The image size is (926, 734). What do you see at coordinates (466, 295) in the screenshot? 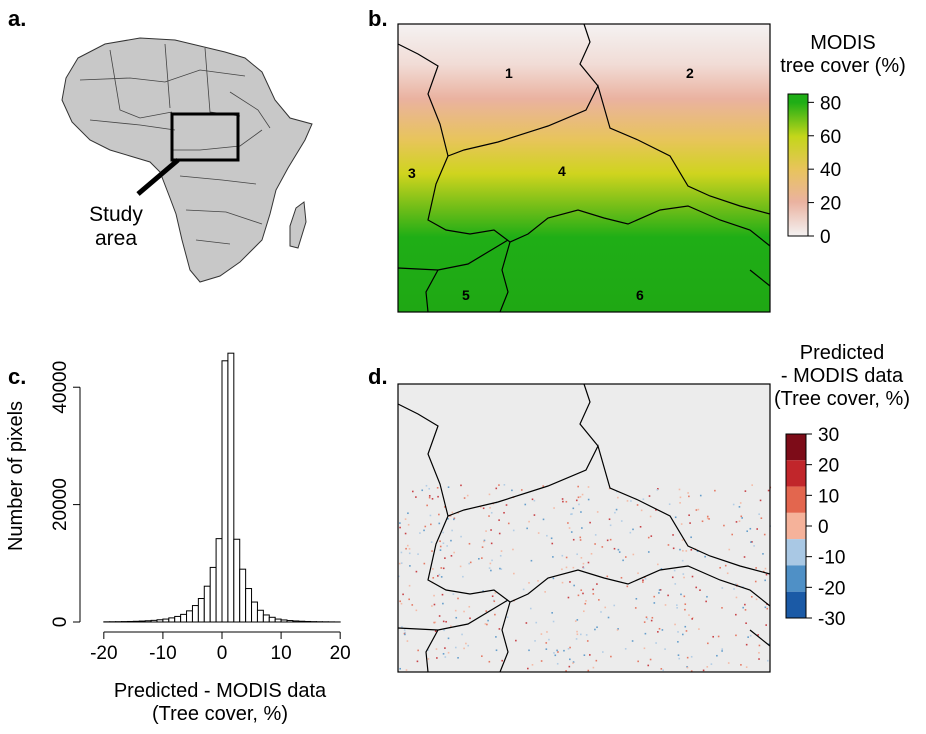
I see `region-label-5: 5` at bounding box center [466, 295].